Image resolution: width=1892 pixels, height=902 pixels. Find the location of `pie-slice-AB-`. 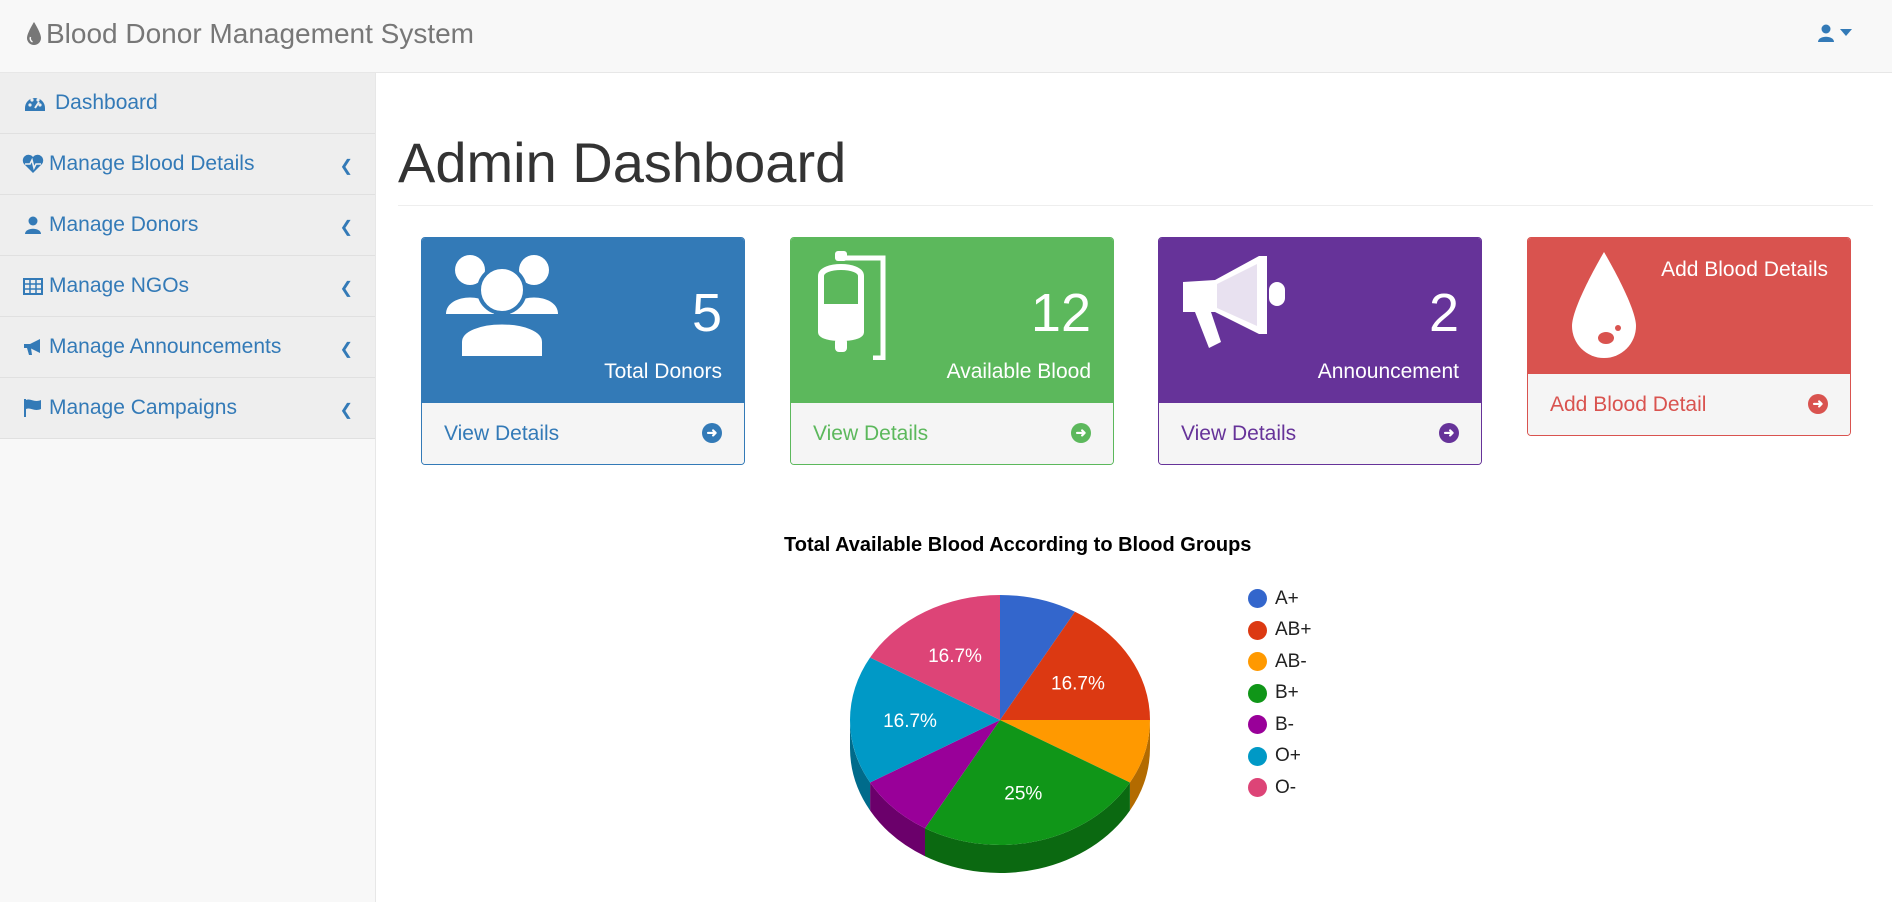

pie-slice-AB- is located at coordinates (1075, 751).